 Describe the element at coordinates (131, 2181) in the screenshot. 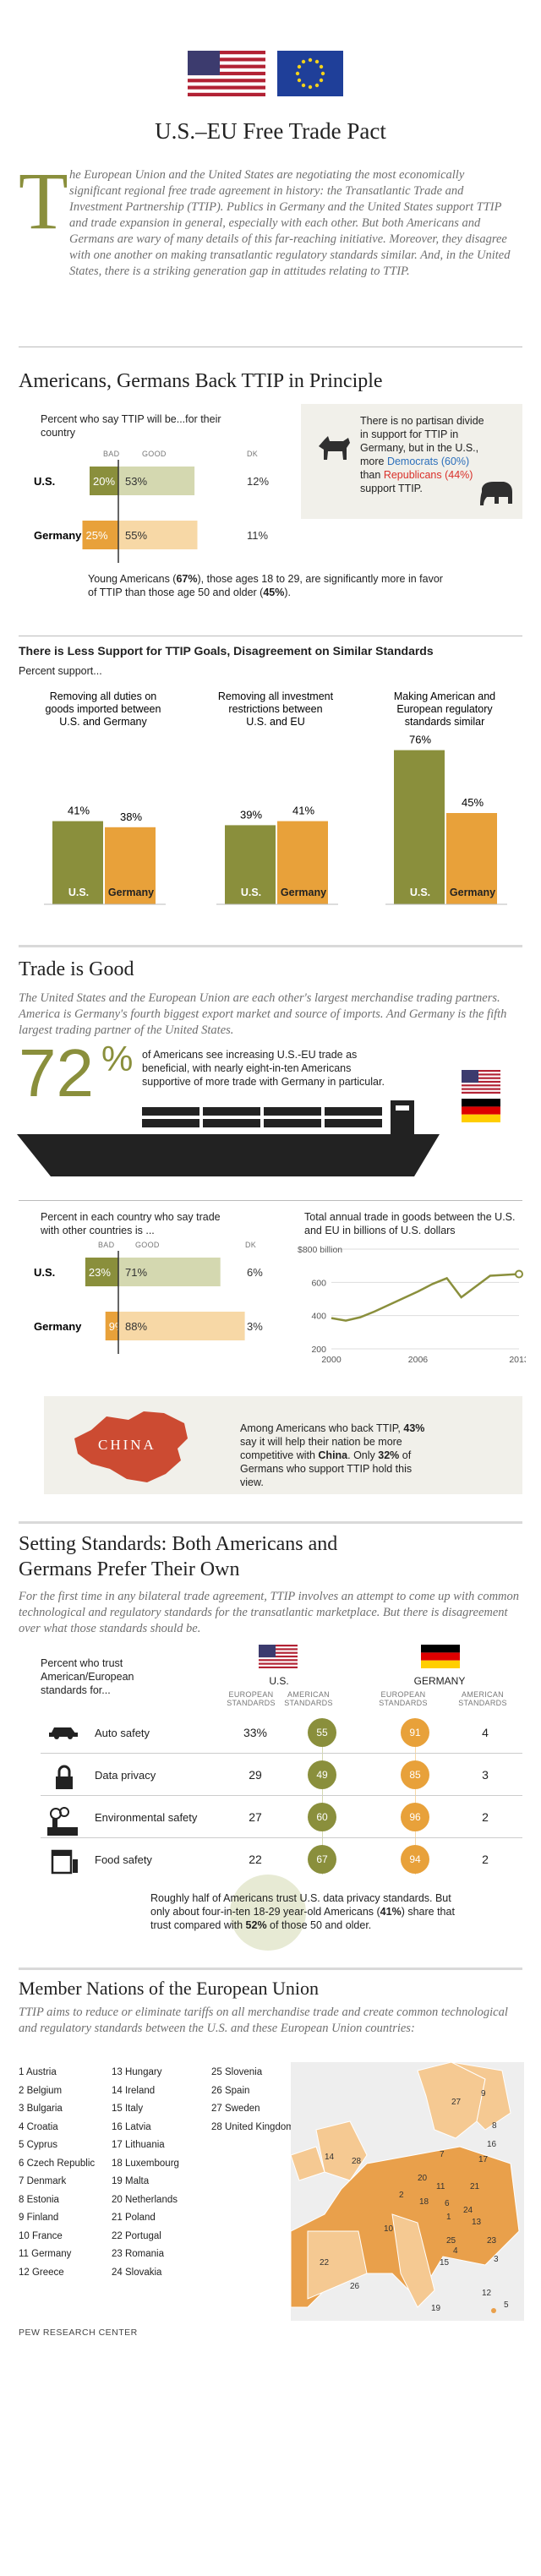

I see `member-item: 19 Malta` at that location.